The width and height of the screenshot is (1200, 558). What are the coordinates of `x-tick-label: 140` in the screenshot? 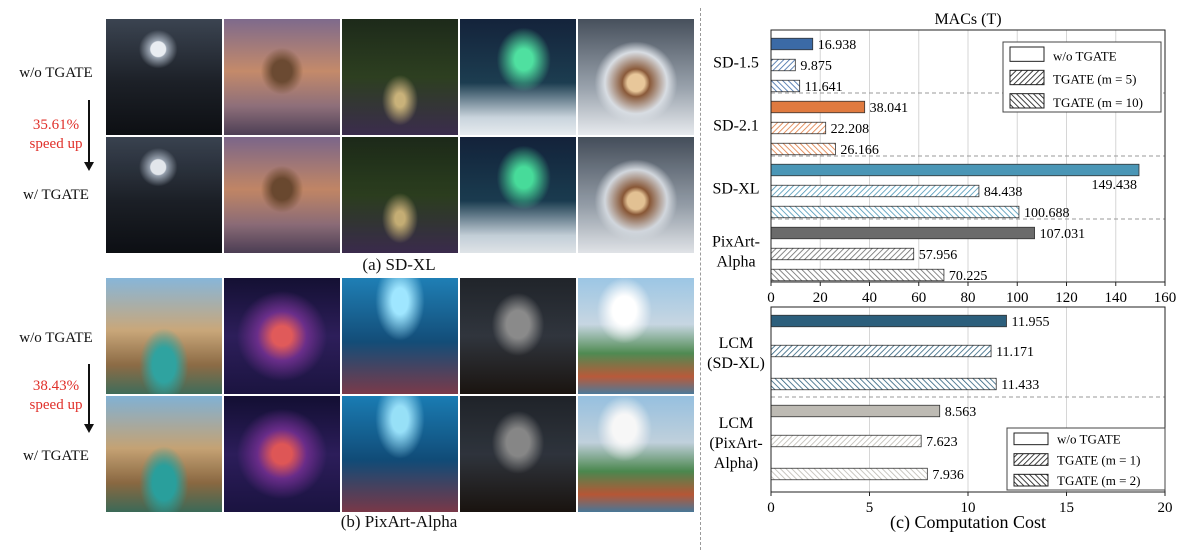 It's located at (1116, 298).